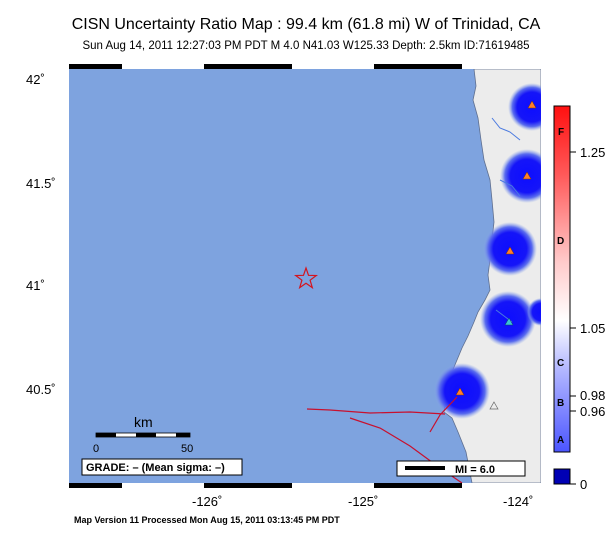 The image size is (612, 556). What do you see at coordinates (592, 411) in the screenshot?
I see `colorbar-value-0-96: 0.96` at bounding box center [592, 411].